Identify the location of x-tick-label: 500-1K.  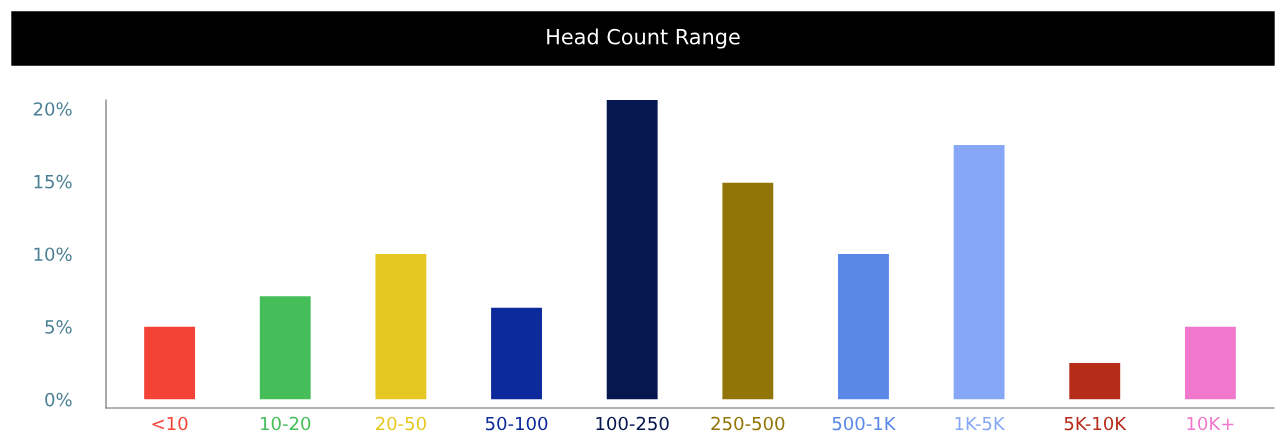
(864, 423).